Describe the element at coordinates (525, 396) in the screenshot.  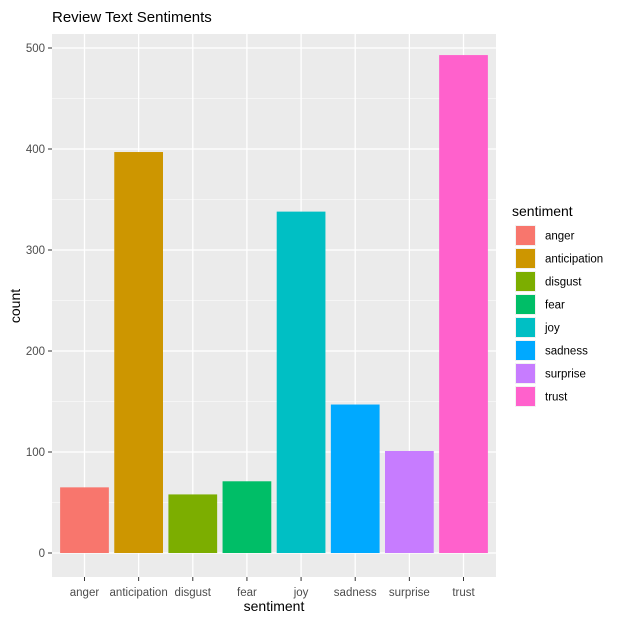
I see `legend-key-trust` at that location.